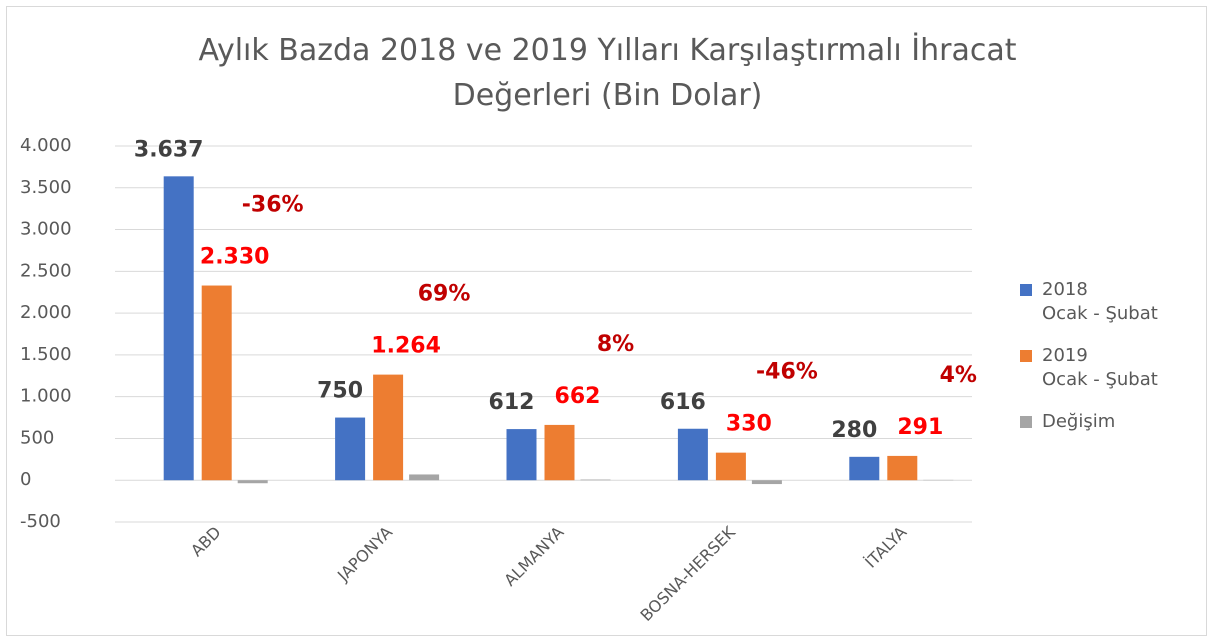 The image size is (1215, 638). What do you see at coordinates (787, 372) in the screenshot?
I see `data-label: -46%` at bounding box center [787, 372].